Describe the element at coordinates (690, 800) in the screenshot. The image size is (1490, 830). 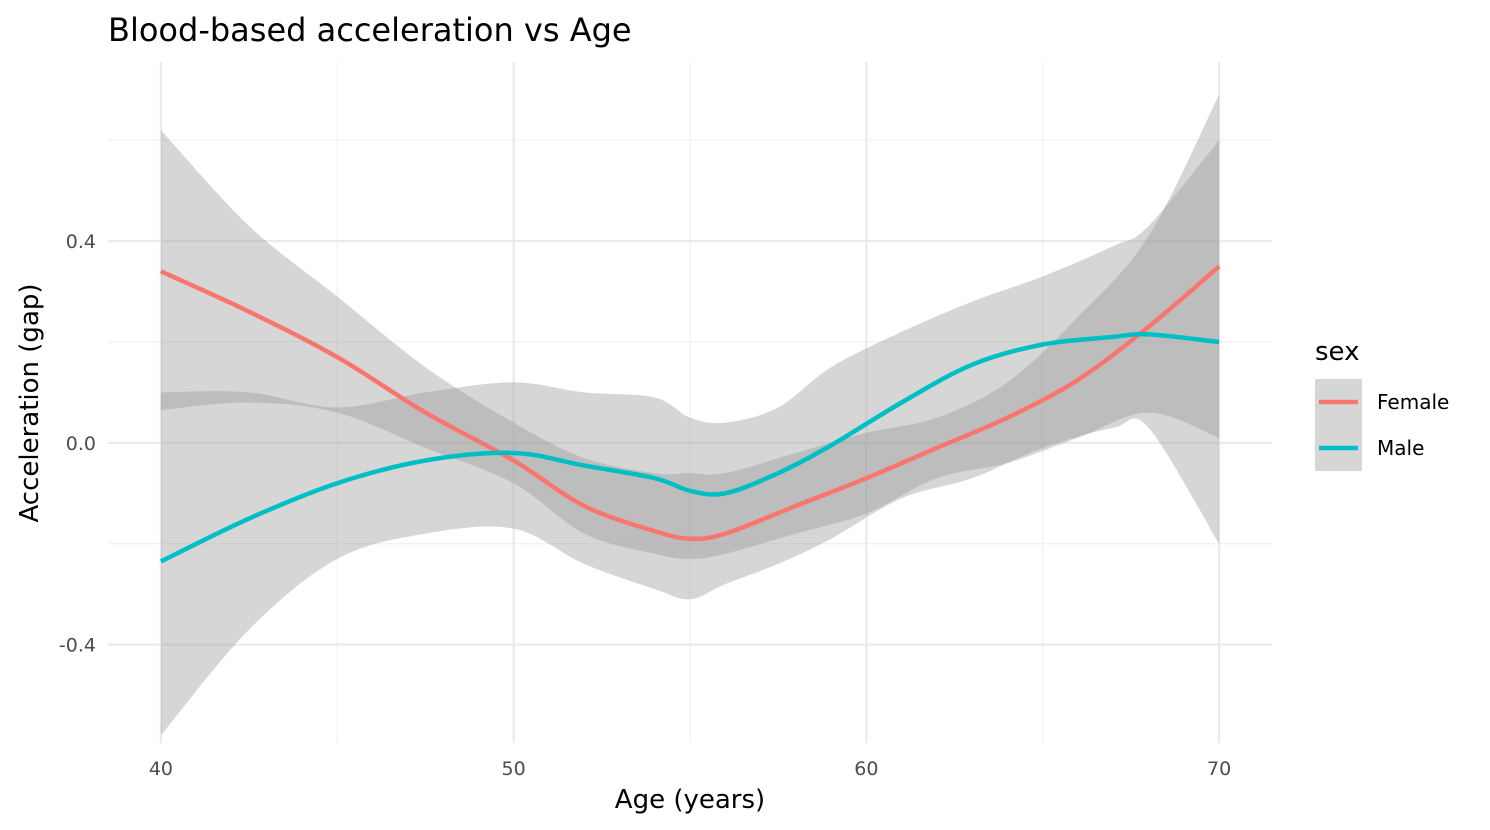
I see `x-axis-title: Age (years)` at that location.